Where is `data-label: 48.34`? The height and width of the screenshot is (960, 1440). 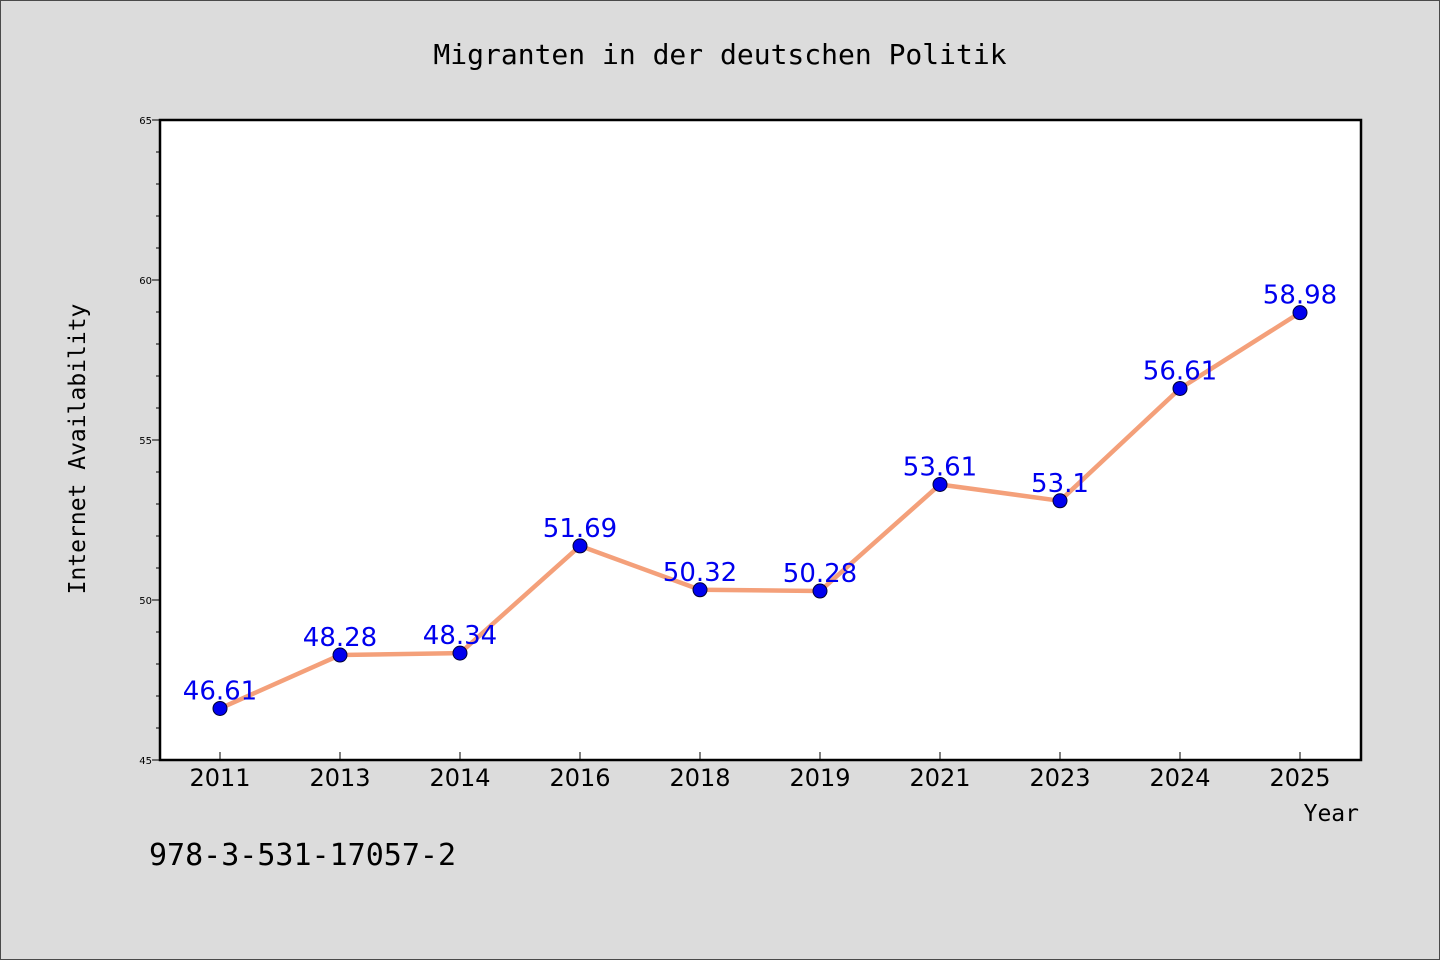
data-label: 48.34 is located at coordinates (460, 636).